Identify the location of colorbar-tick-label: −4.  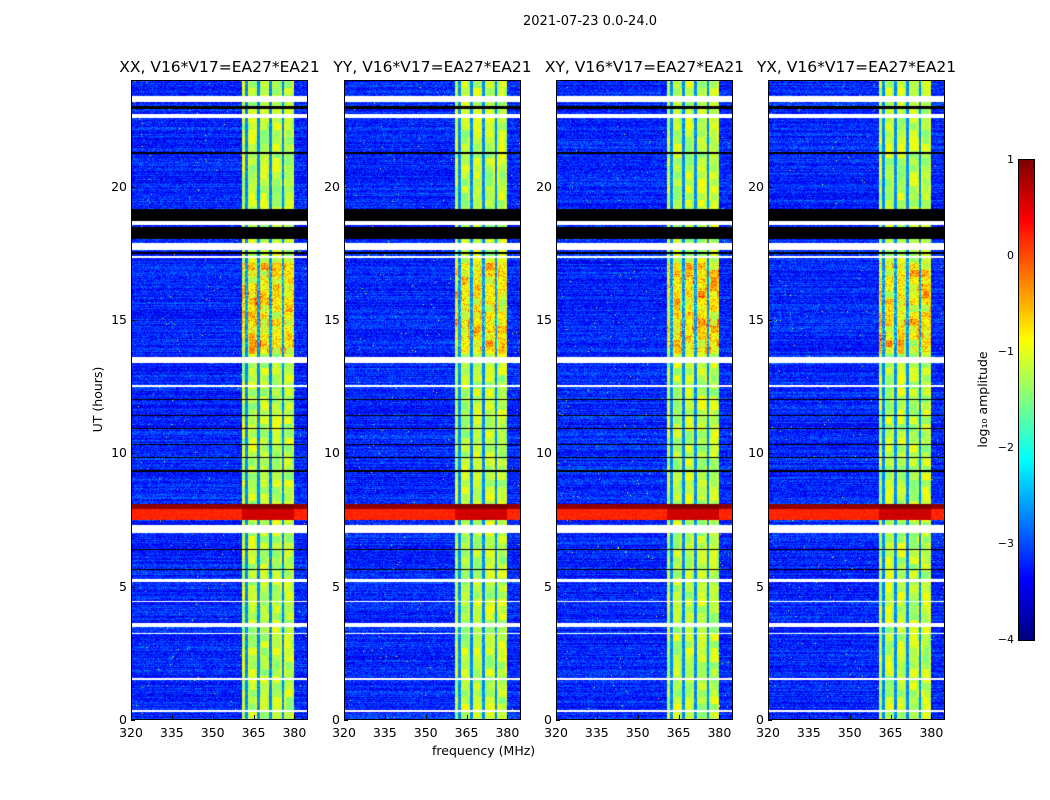
(1005, 639).